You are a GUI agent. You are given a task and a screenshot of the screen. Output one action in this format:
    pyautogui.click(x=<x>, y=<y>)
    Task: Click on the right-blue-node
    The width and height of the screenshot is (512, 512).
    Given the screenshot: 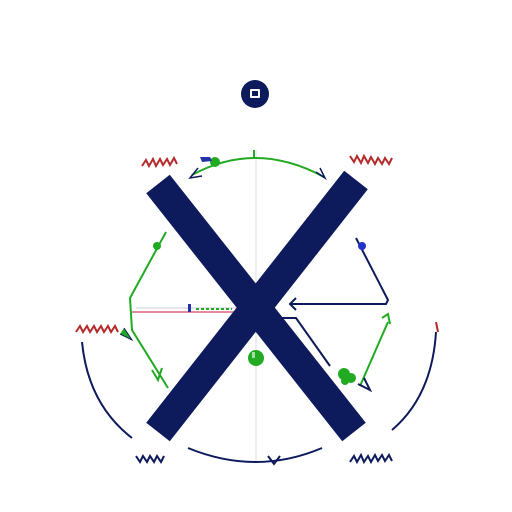 What is the action you would take?
    pyautogui.click(x=362, y=246)
    